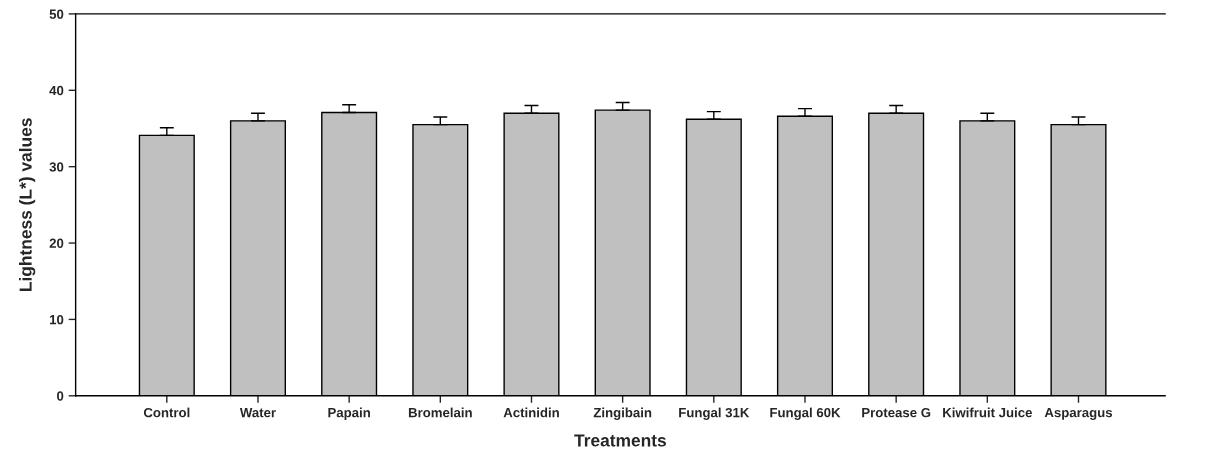 The image size is (1220, 464). I want to click on y-tick-label: 0, so click(60, 396).